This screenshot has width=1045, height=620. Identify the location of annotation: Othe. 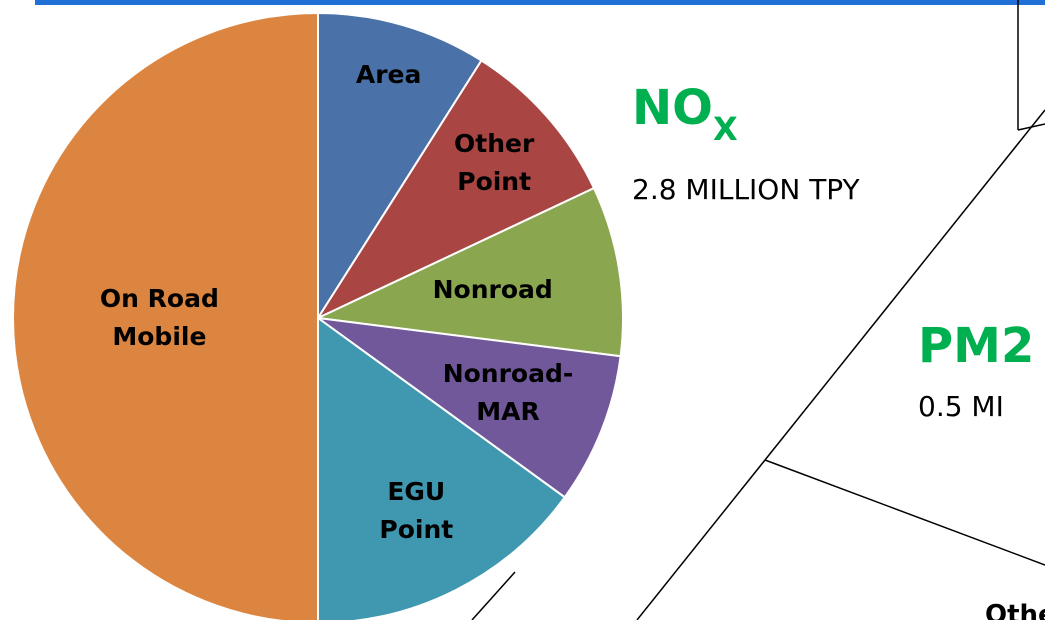
(1015, 610).